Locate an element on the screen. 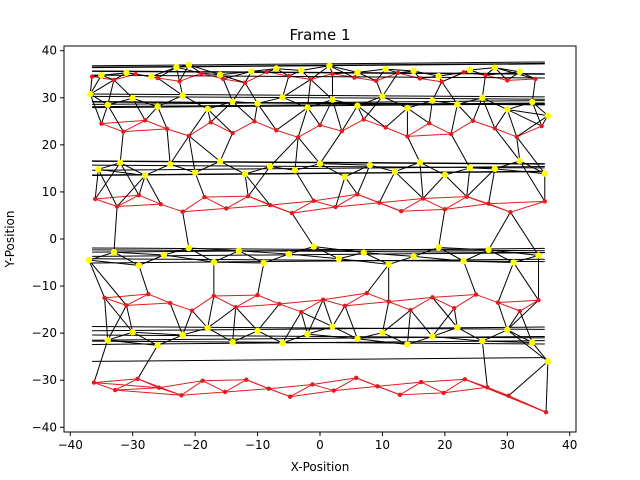 The width and height of the screenshot is (640, 480). y-tick-label: 0 is located at coordinates (53, 239).